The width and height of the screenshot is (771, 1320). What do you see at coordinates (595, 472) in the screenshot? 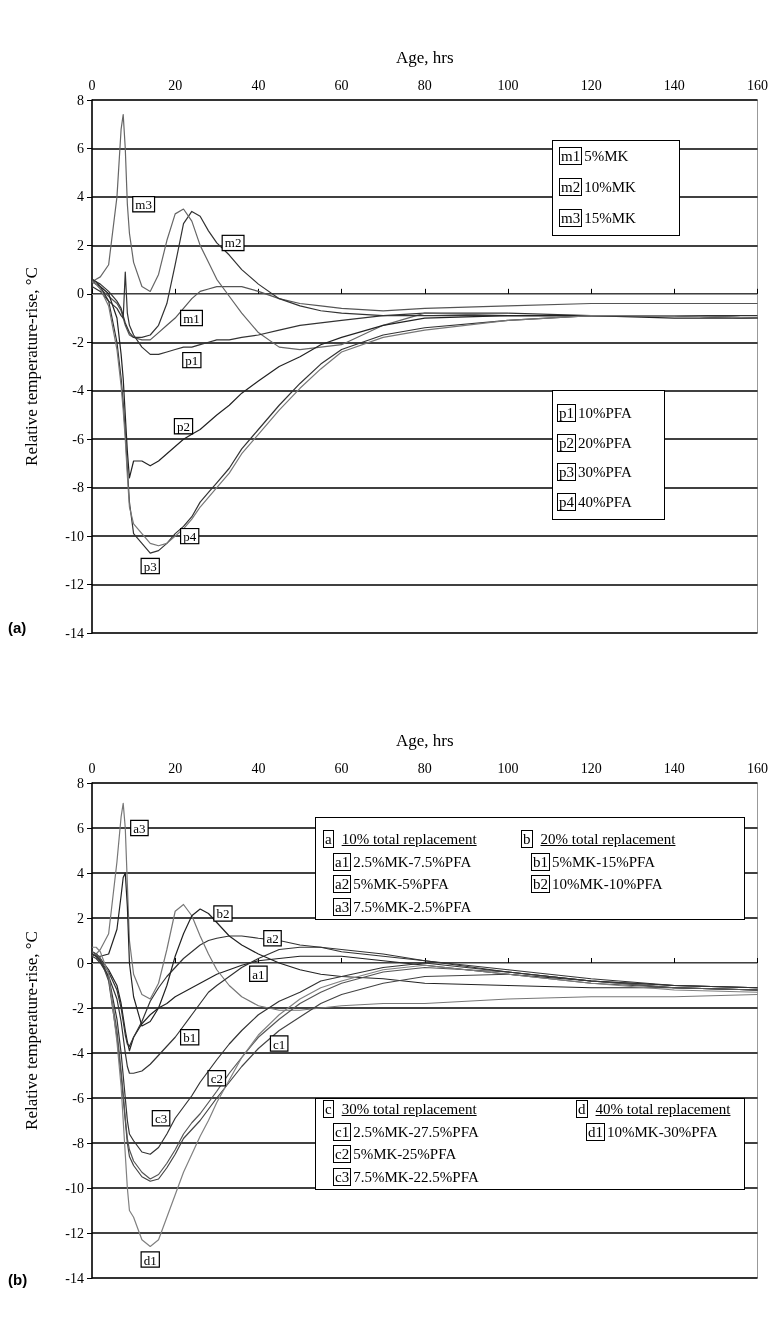
I see `annotation: p3 30%PFA` at bounding box center [595, 472].